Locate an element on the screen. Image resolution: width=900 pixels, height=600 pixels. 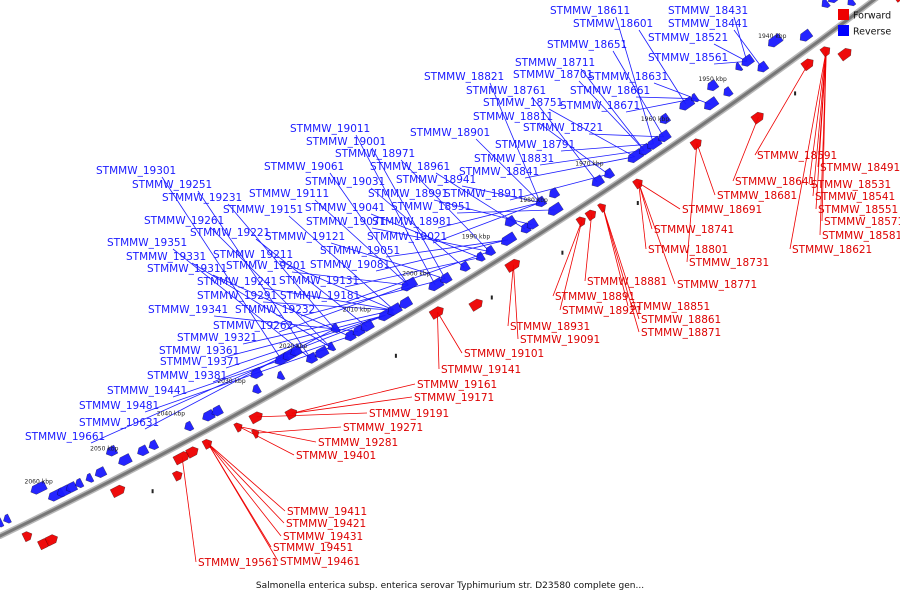
reverse-gene-label: STMMW_19341 is located at coordinates (188, 310).